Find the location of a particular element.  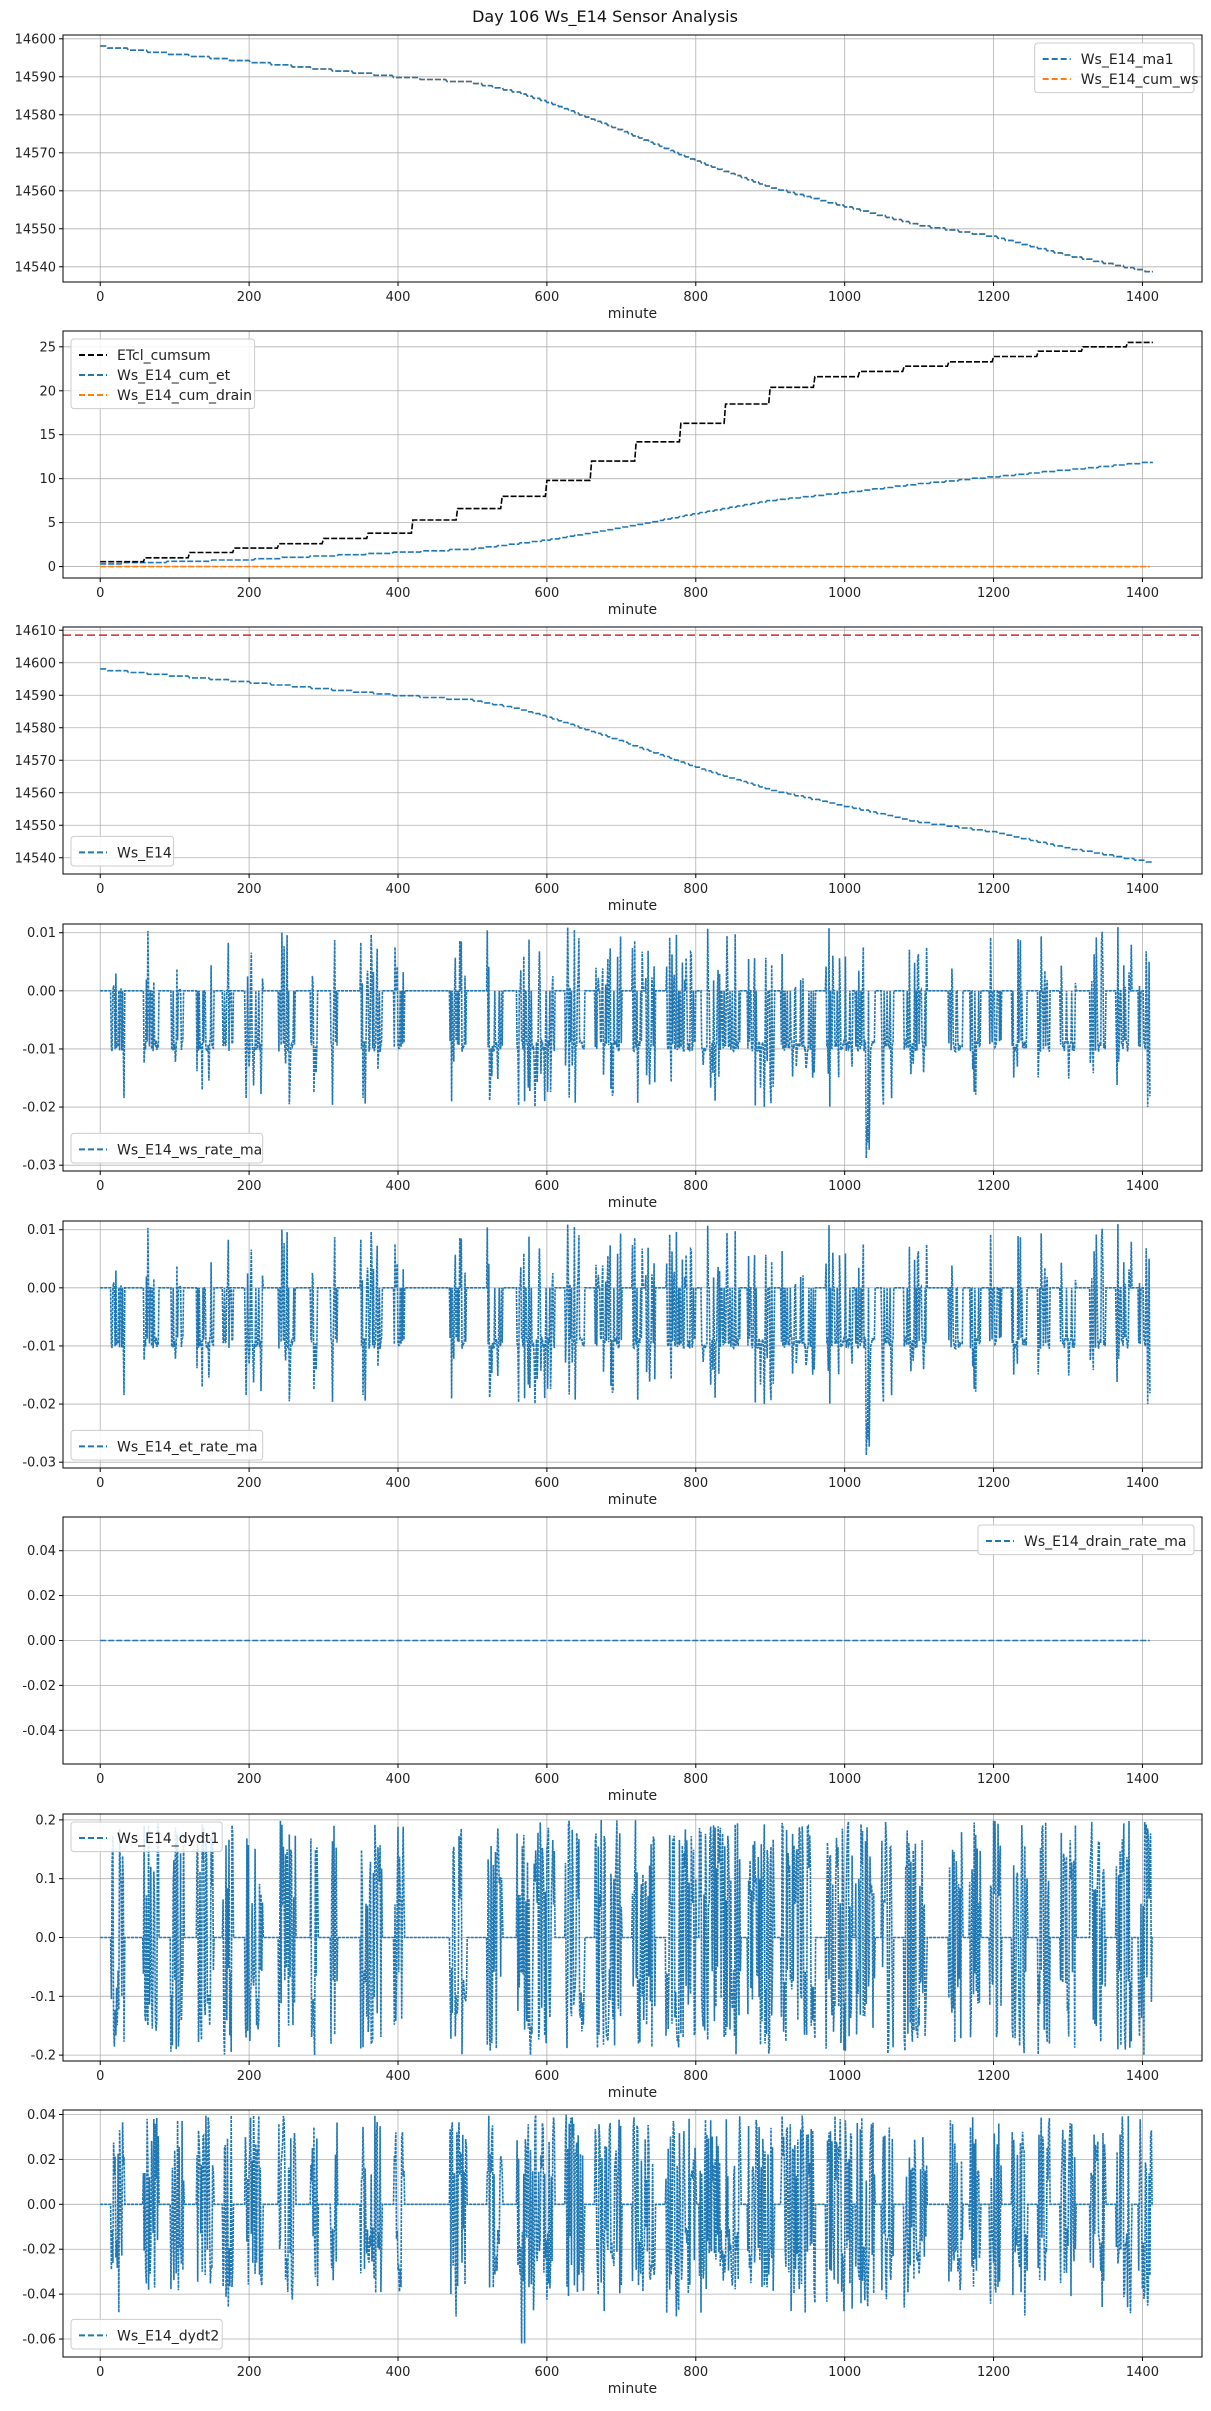

legend-label: Ws_E14_cum_et is located at coordinates (174, 376).